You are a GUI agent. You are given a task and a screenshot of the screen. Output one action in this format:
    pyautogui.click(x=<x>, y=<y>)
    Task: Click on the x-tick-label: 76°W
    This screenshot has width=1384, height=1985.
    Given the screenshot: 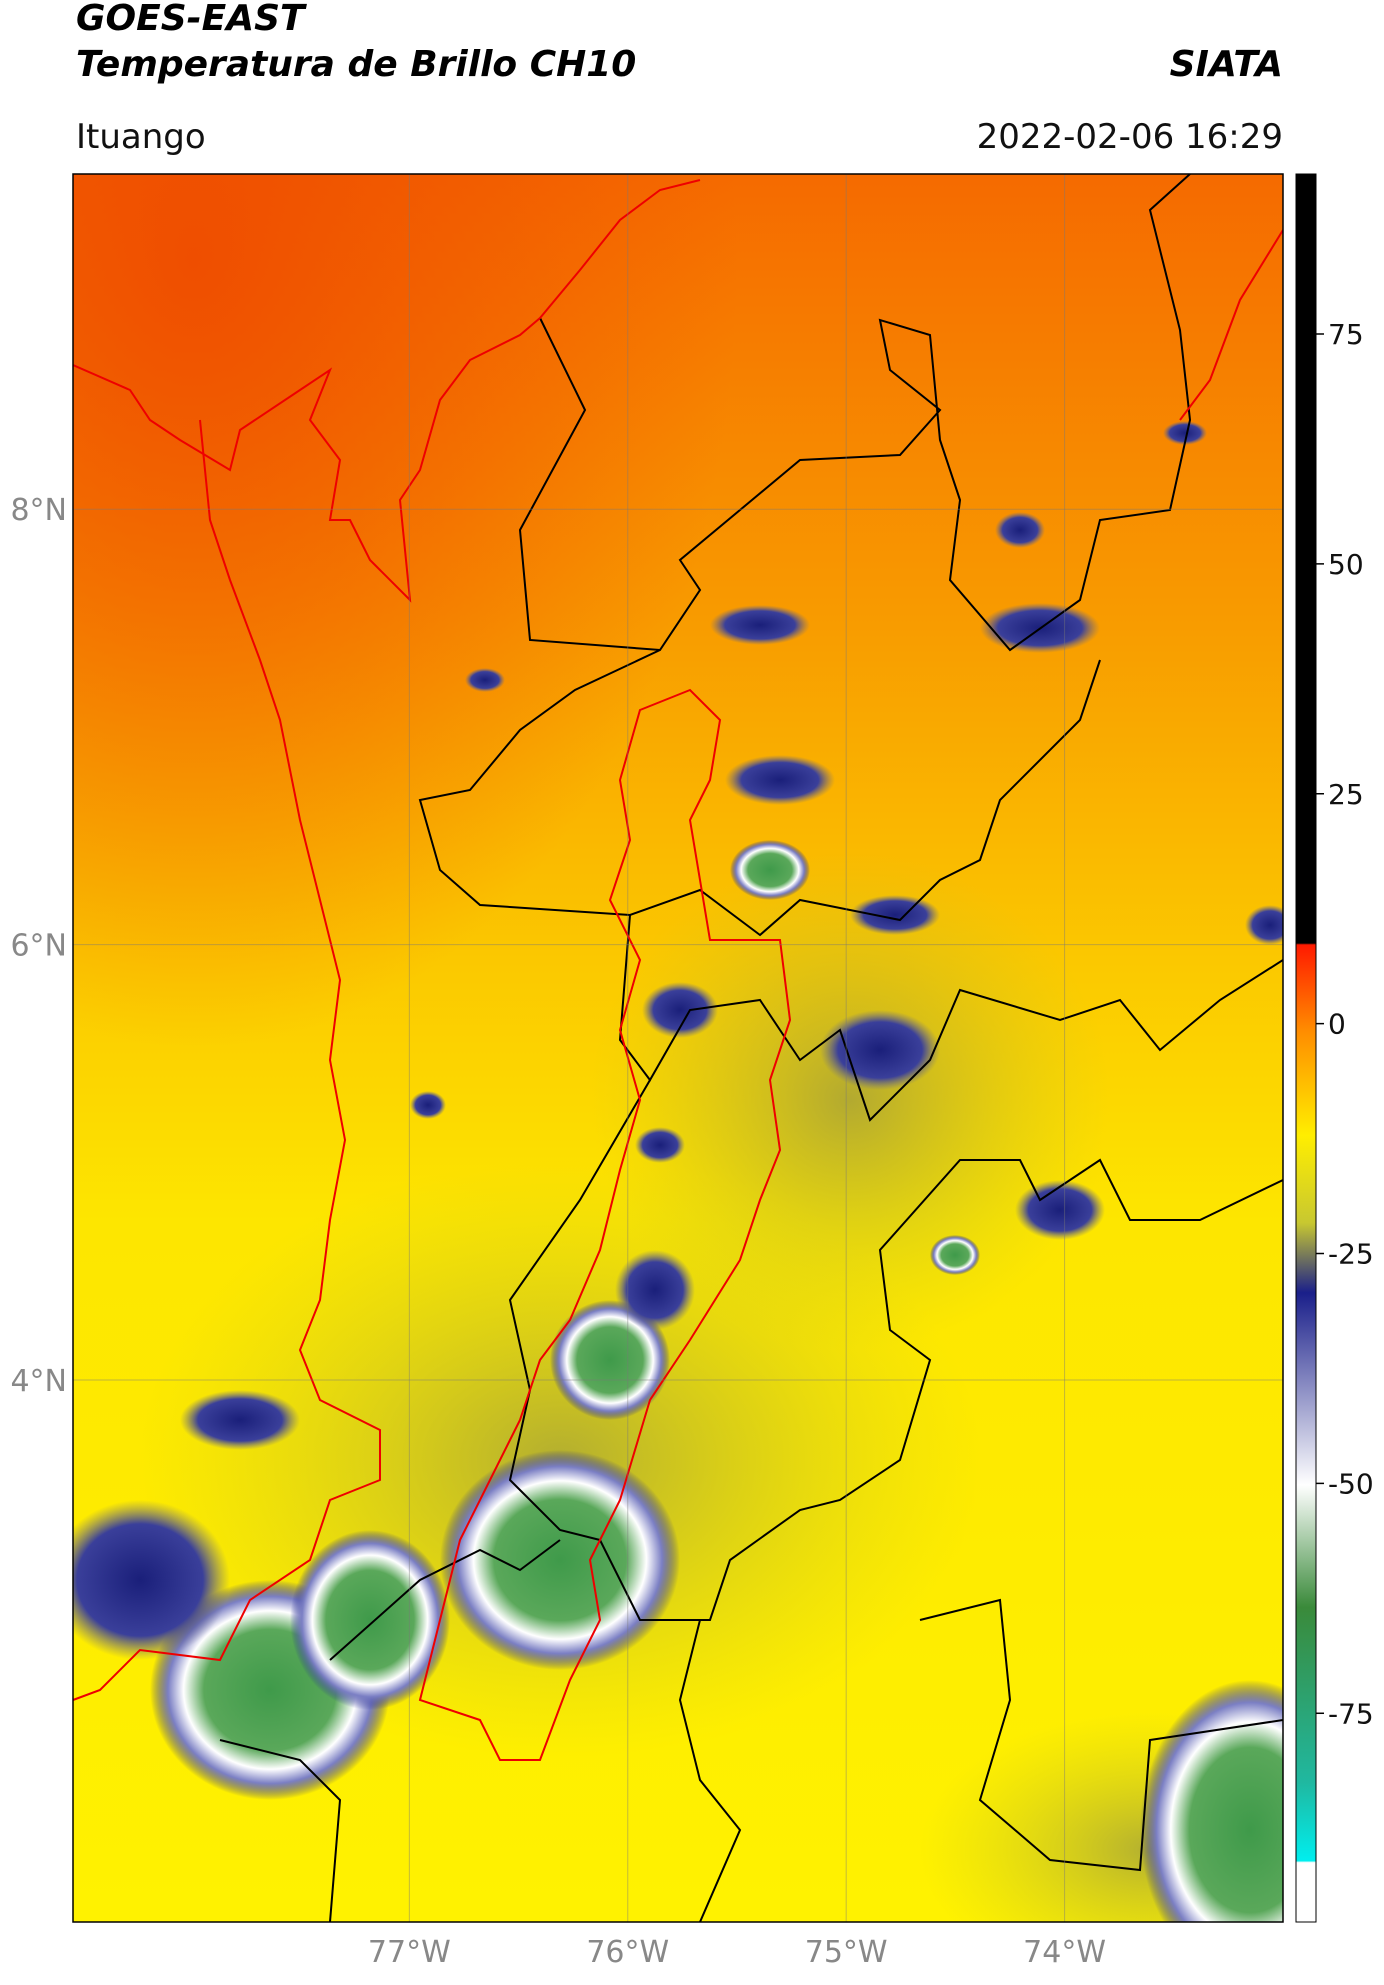 What is the action you would take?
    pyautogui.click(x=627, y=1952)
    